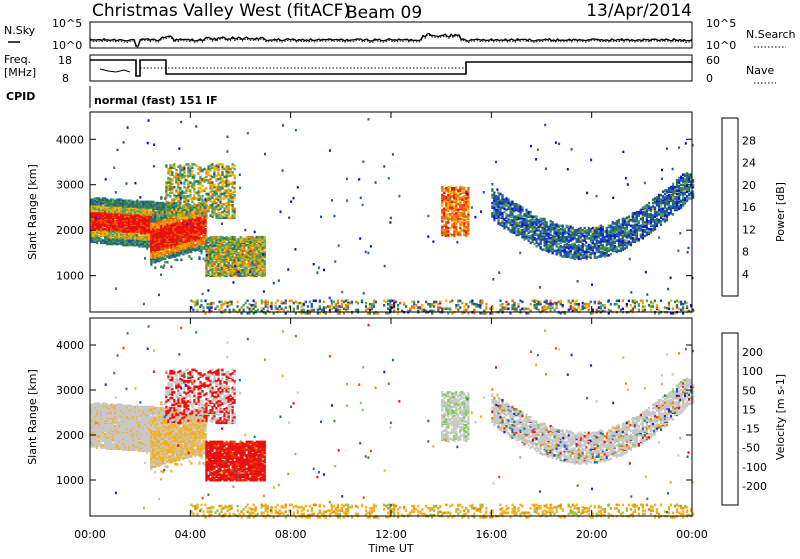  I want to click on nave-tick-top: 60, so click(713, 60).